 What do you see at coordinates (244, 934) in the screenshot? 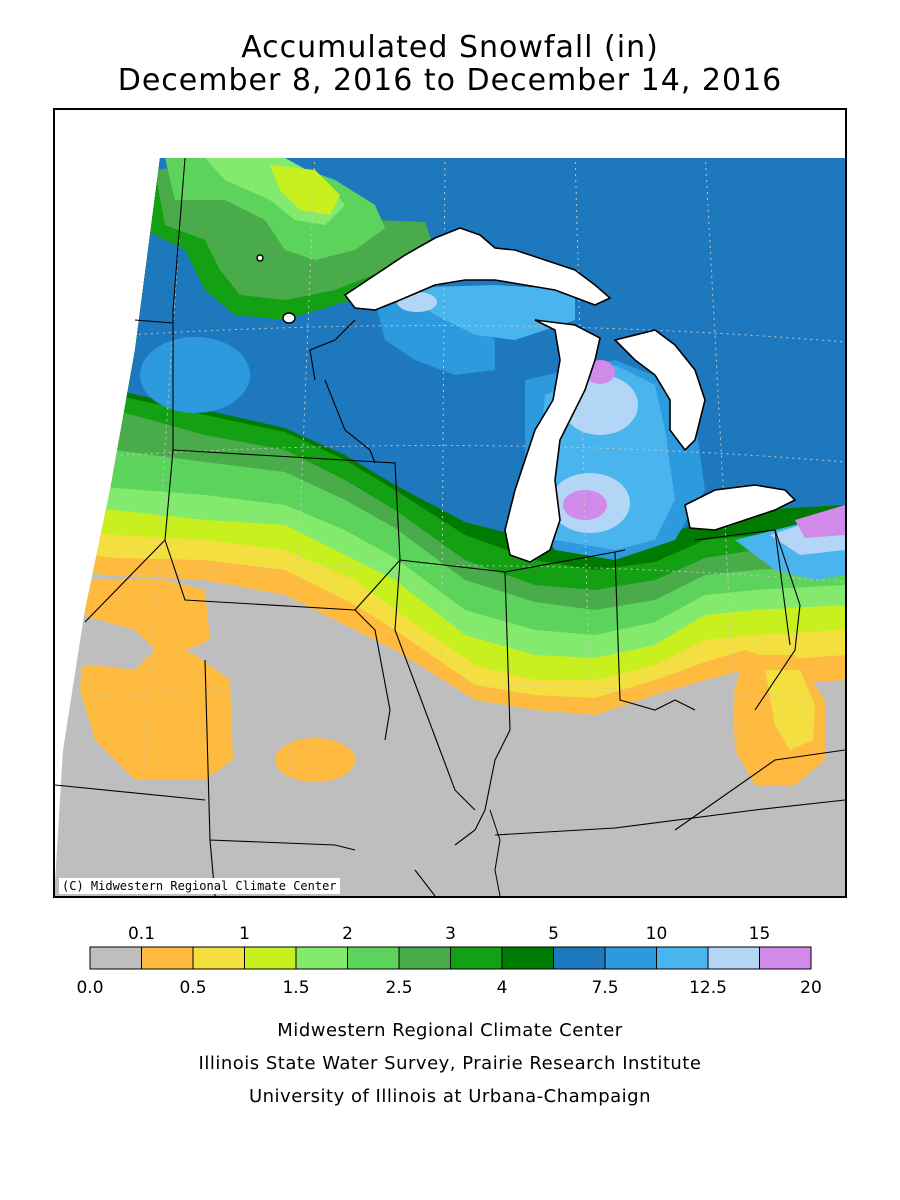
I see `legend-top-label-1: 1` at bounding box center [244, 934].